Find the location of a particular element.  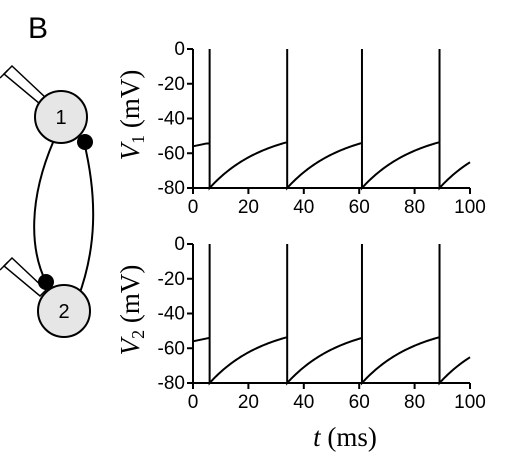

chart-v2-xlabel-unit: (ms) is located at coordinates (349, 437).